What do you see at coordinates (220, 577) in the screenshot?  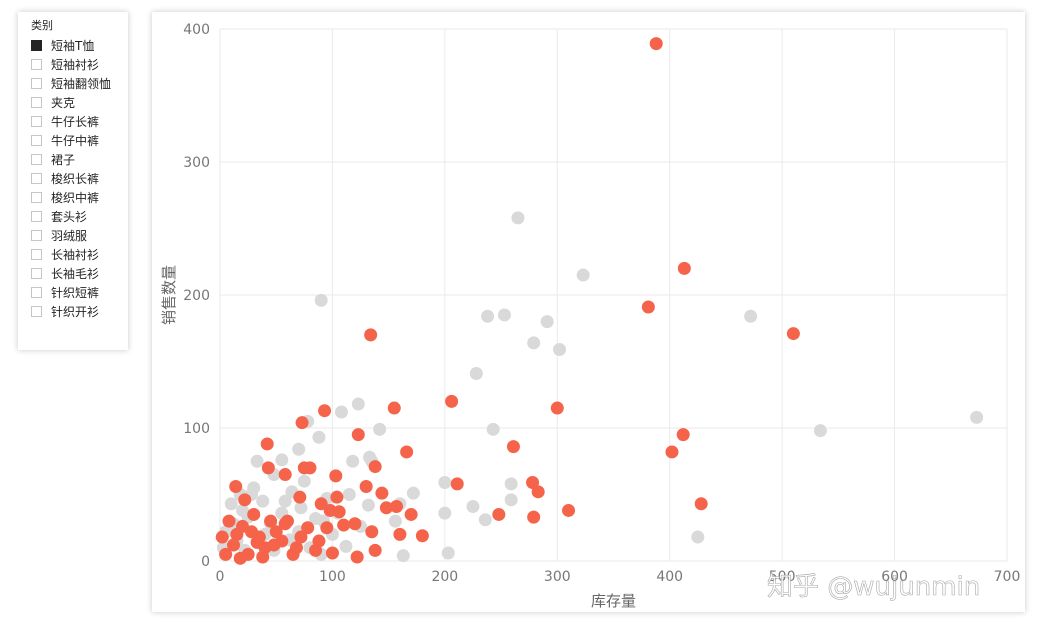 I see `x-tick-label: 0` at bounding box center [220, 577].